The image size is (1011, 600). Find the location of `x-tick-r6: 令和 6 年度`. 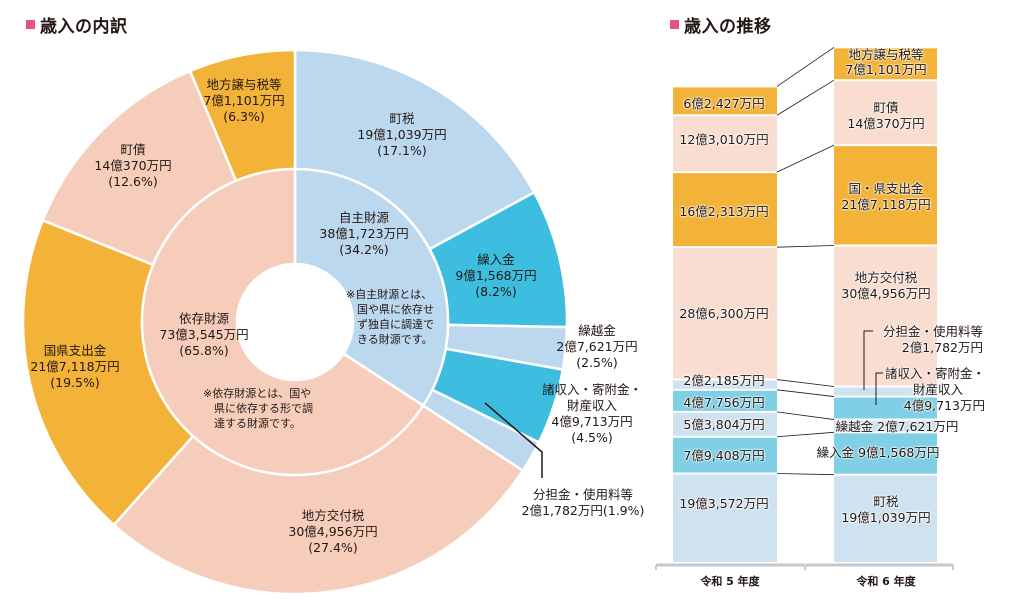

x-tick-r6: 令和 6 年度 is located at coordinates (886, 581).